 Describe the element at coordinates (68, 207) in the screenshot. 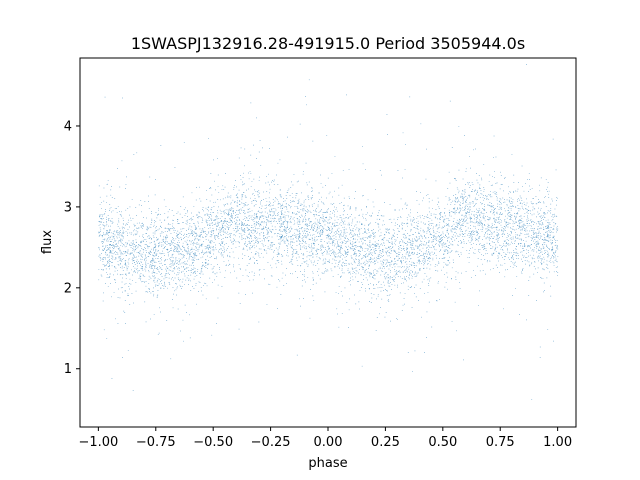

I see `y-tick-label: 3` at that location.